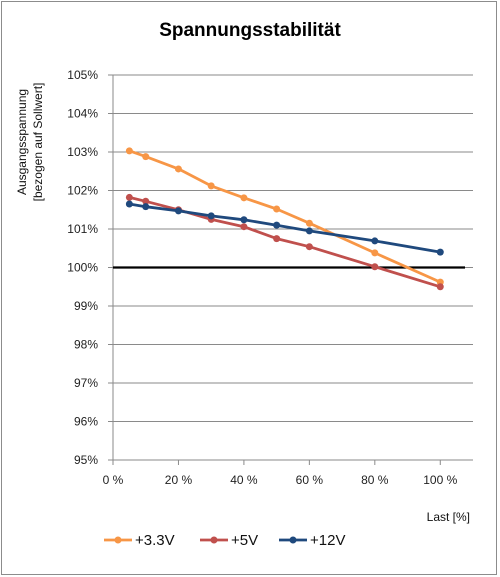  Describe the element at coordinates (86, 422) in the screenshot. I see `y-tick-label: 96%` at that location.